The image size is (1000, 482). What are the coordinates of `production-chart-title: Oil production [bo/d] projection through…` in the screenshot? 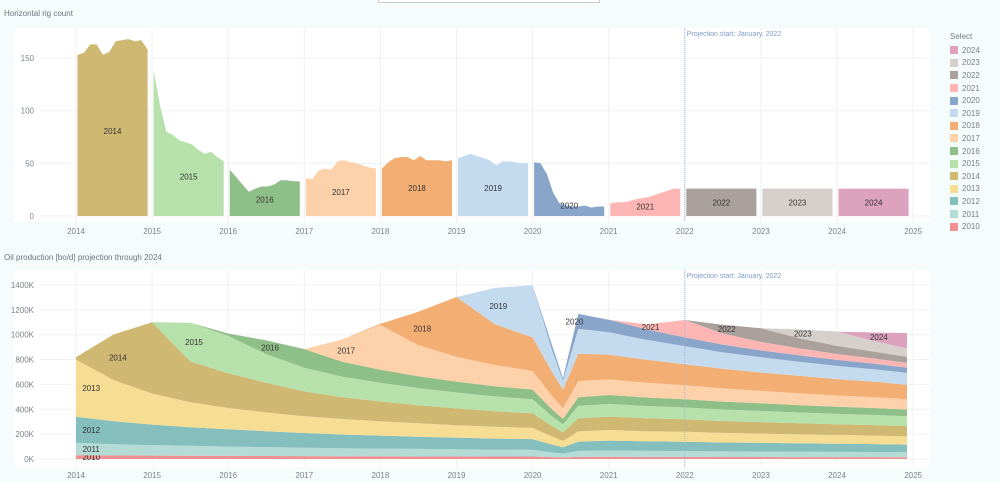 It's located at (83, 257).